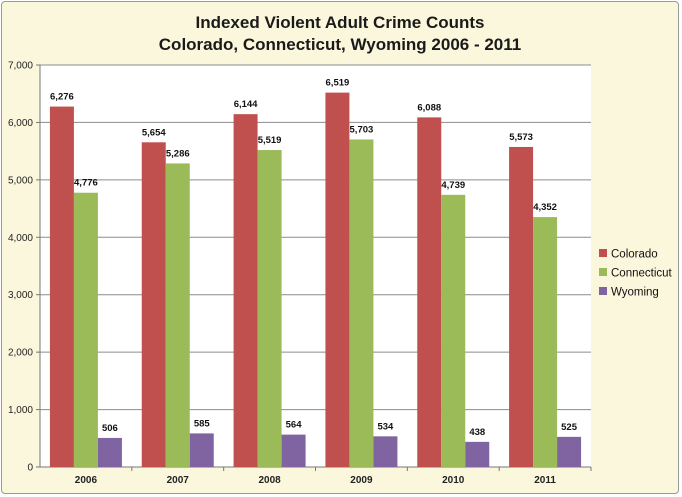 The image size is (682, 497). I want to click on legend: Colorado Connecticut Wyoming, so click(636, 274).